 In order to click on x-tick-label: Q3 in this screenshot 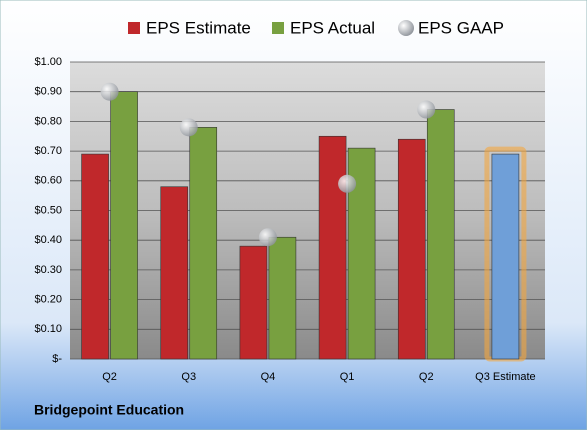, I will do `click(188, 377)`.